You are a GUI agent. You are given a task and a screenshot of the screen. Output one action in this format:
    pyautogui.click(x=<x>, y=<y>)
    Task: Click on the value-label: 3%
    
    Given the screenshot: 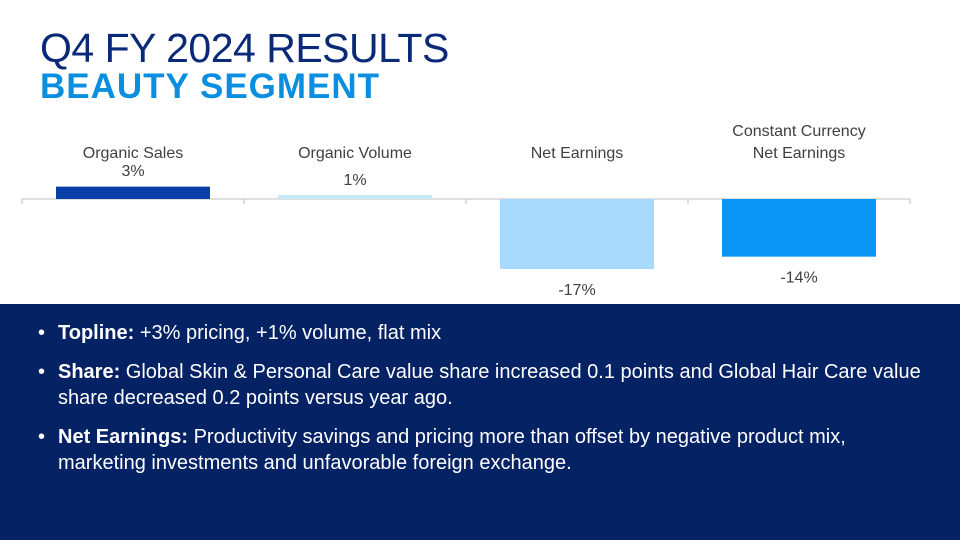 What is the action you would take?
    pyautogui.click(x=132, y=171)
    